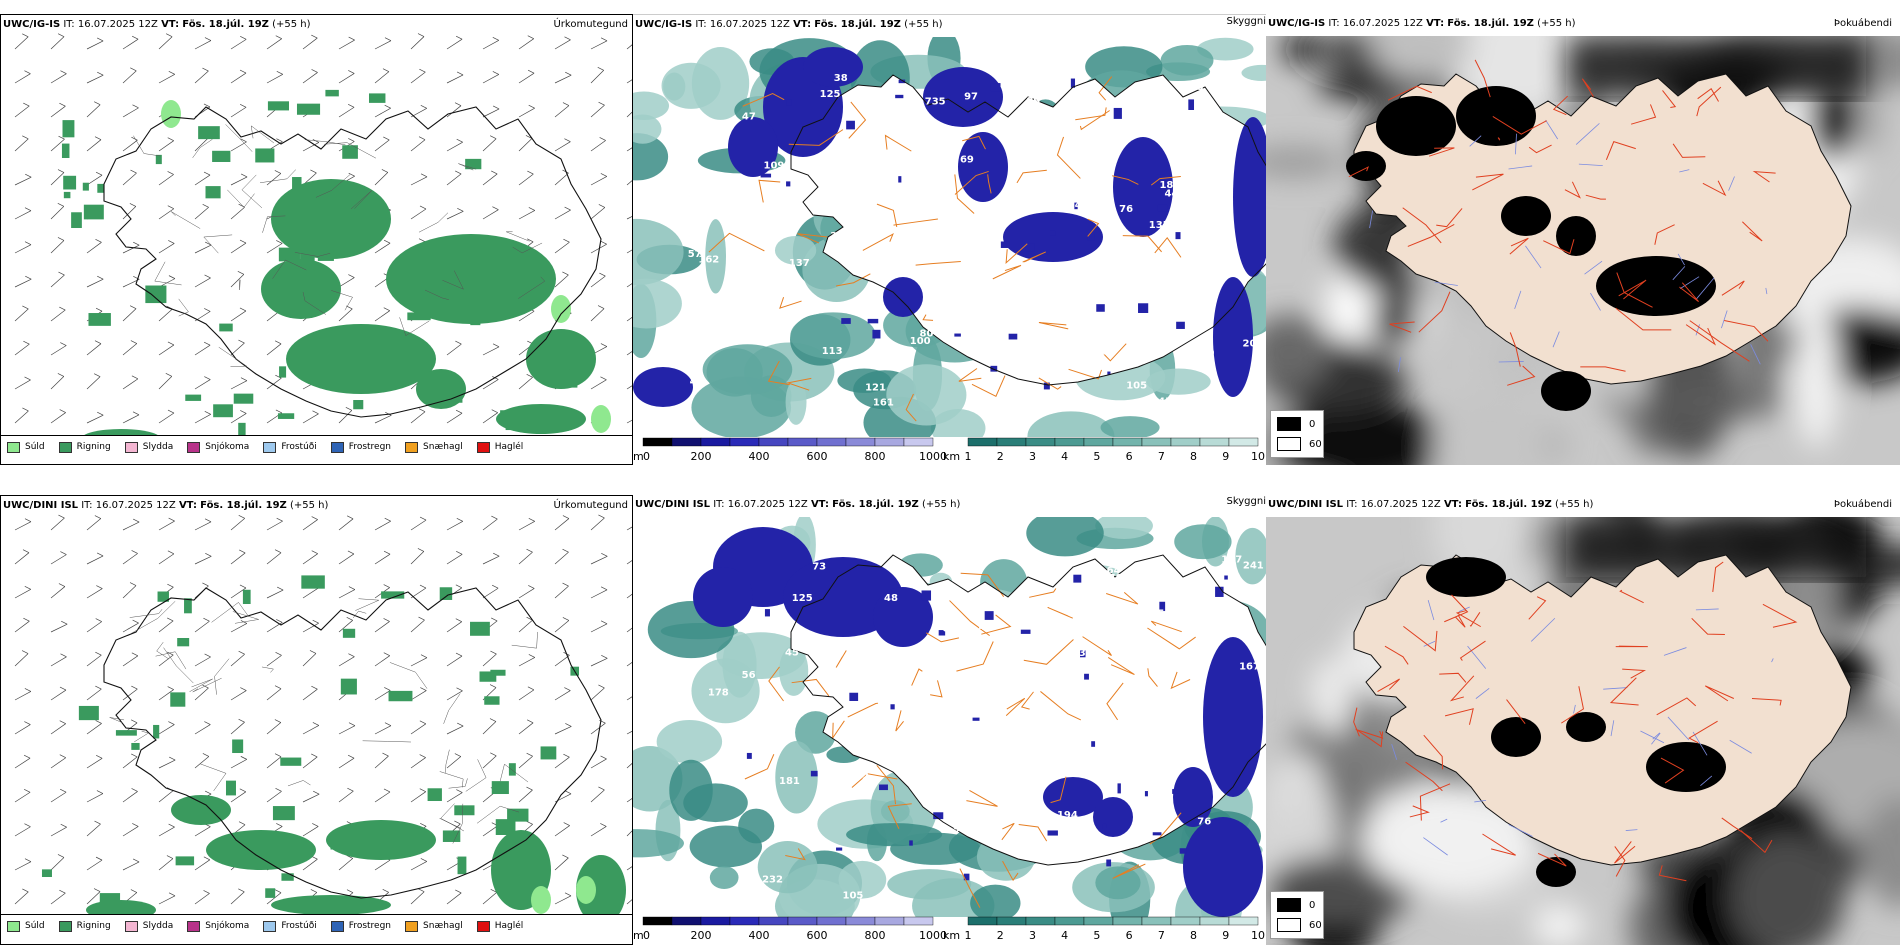  What do you see at coordinates (158, 926) in the screenshot?
I see `precip-legend-label: Slydda` at bounding box center [158, 926].